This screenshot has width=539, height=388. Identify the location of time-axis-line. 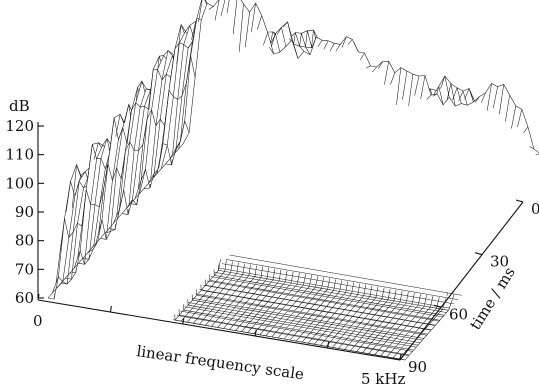
(461, 281).